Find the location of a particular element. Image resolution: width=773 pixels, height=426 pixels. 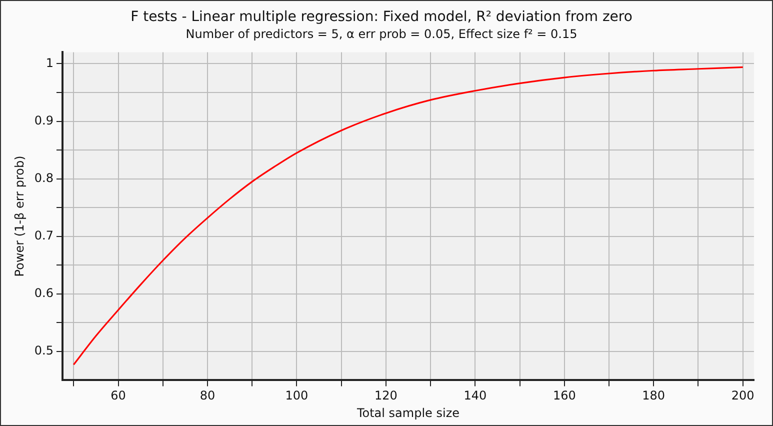

y-axis-title: Power (1-β err prob) is located at coordinates (19, 216).